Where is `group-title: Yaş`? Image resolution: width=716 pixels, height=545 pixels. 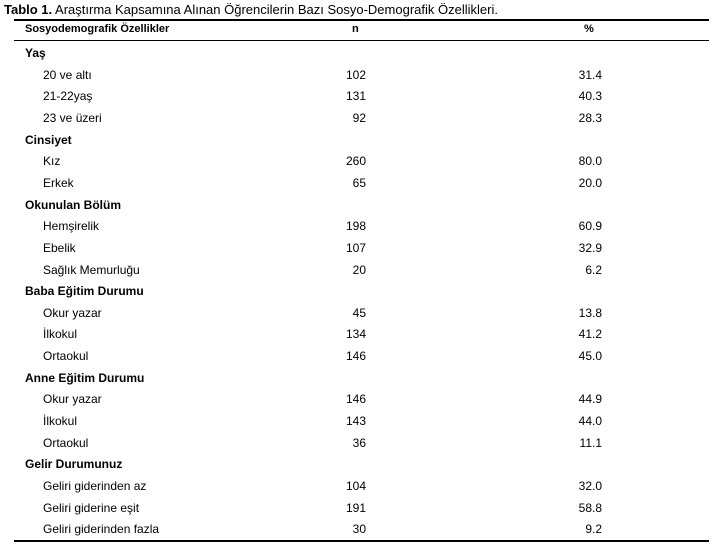 group-title: Yaş is located at coordinates (35, 53).